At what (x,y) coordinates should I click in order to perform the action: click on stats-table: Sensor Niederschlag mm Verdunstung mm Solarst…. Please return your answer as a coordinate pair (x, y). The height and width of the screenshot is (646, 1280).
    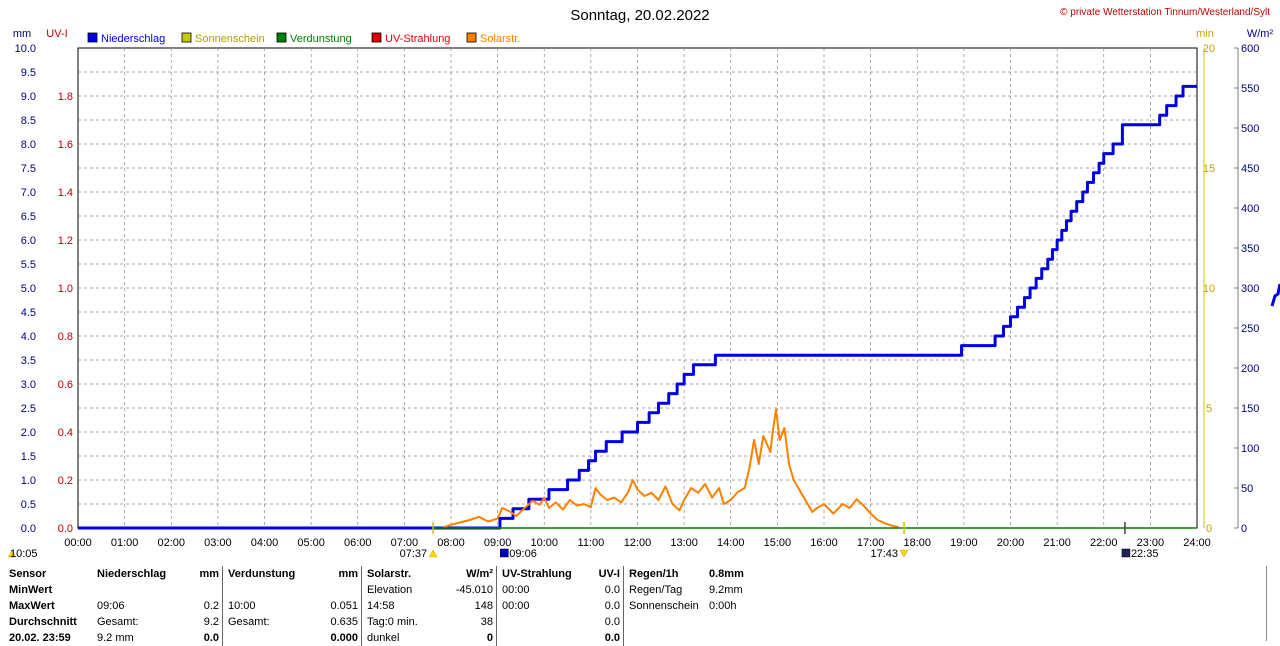
    Looking at the image, I should click on (381, 606).